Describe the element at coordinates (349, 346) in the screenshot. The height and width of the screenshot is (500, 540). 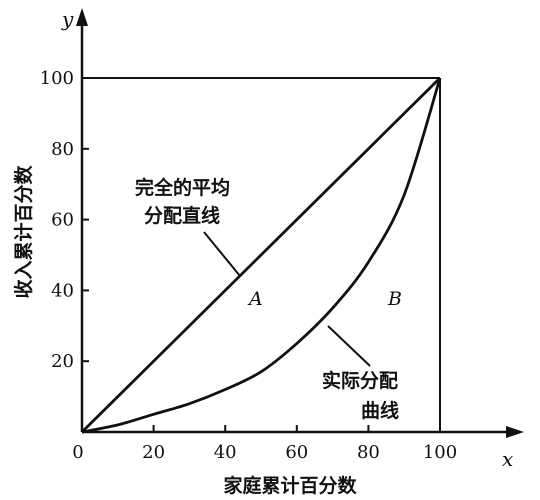
I see `lorenz-curve-leader` at that location.